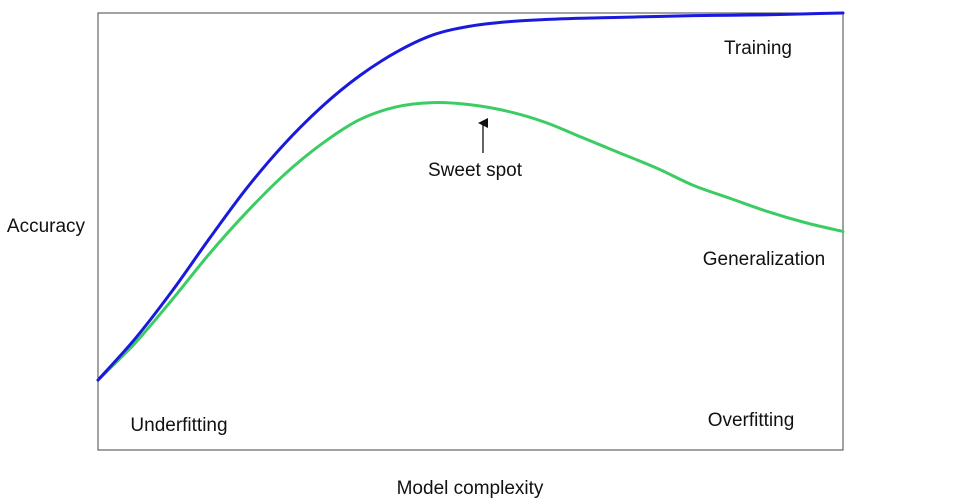 This screenshot has width=958, height=504. Describe the element at coordinates (46, 226) in the screenshot. I see `y-axis-label: Accuracy` at that location.